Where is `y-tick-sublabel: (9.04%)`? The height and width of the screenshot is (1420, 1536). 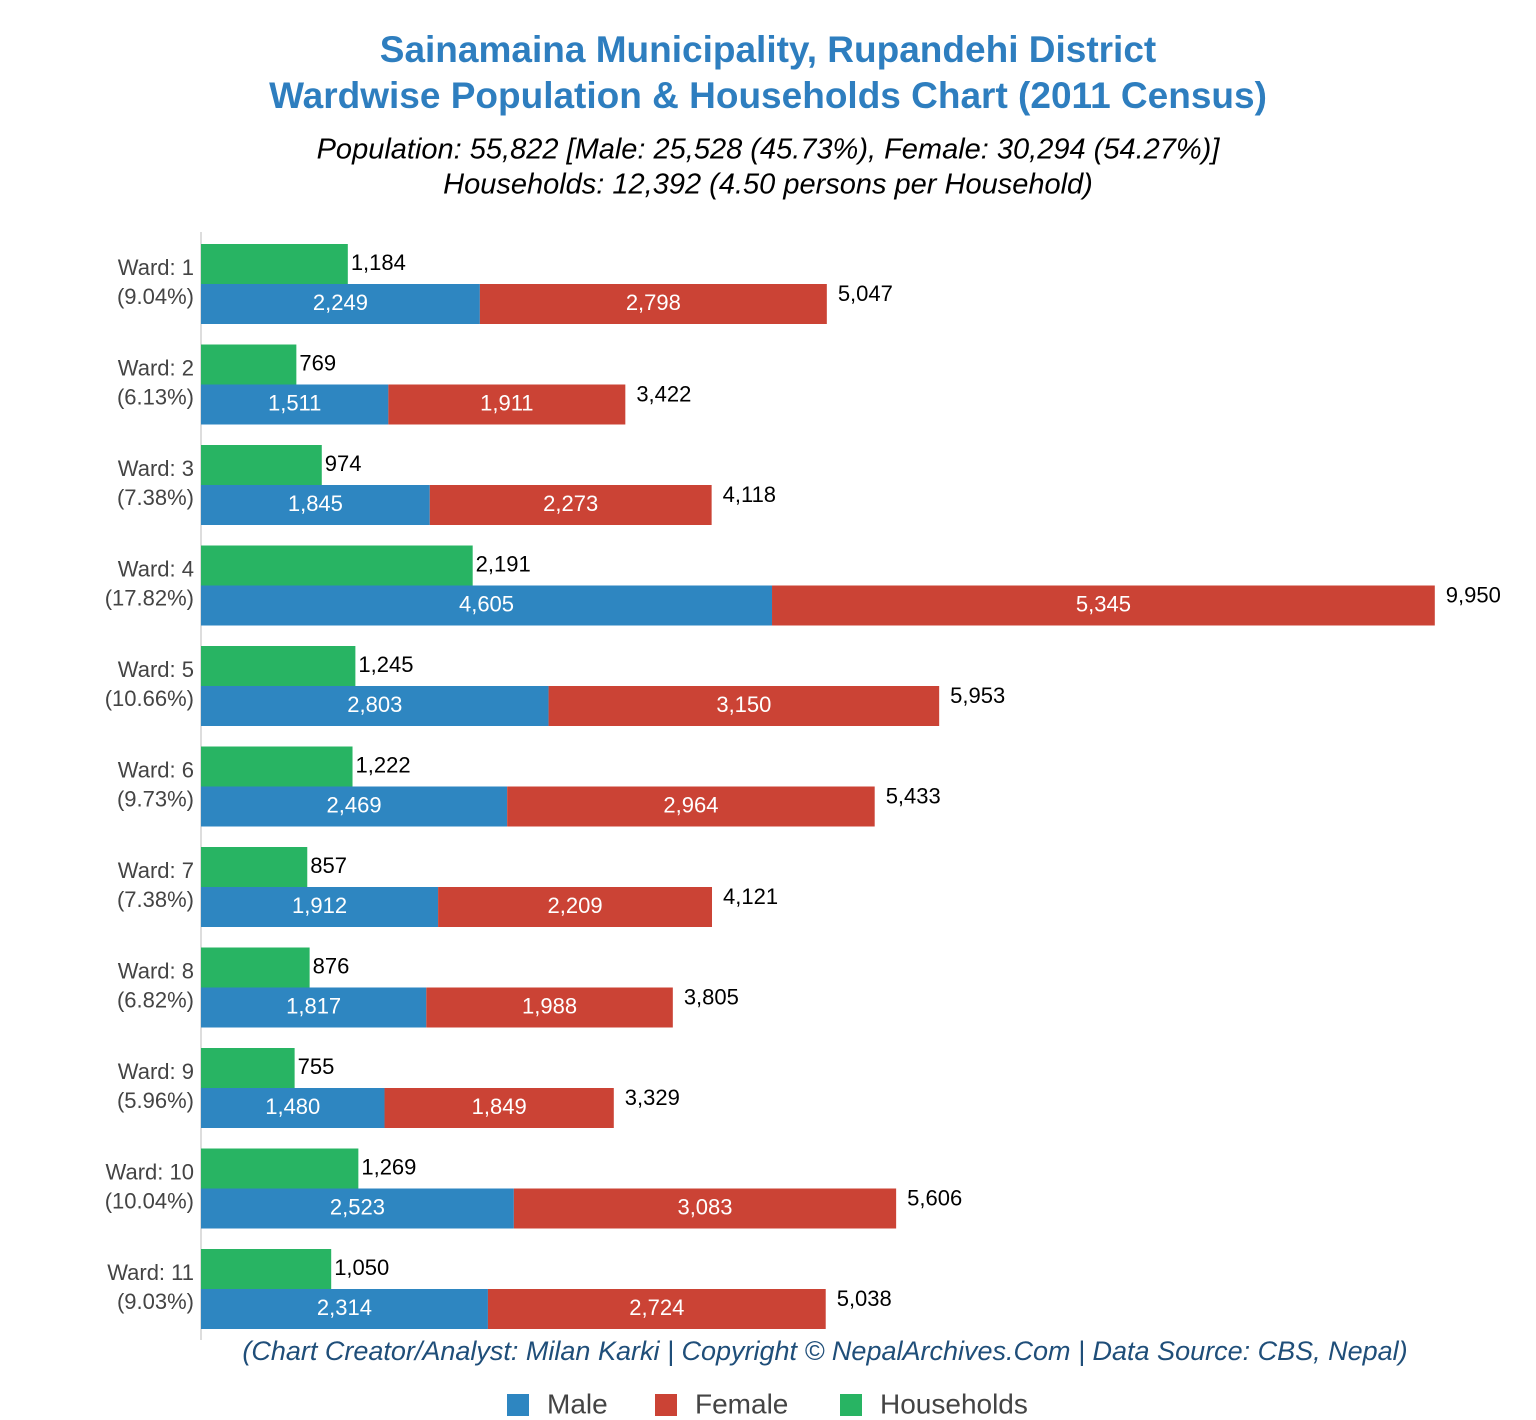 y-tick-sublabel: (9.04%) is located at coordinates (155, 296).